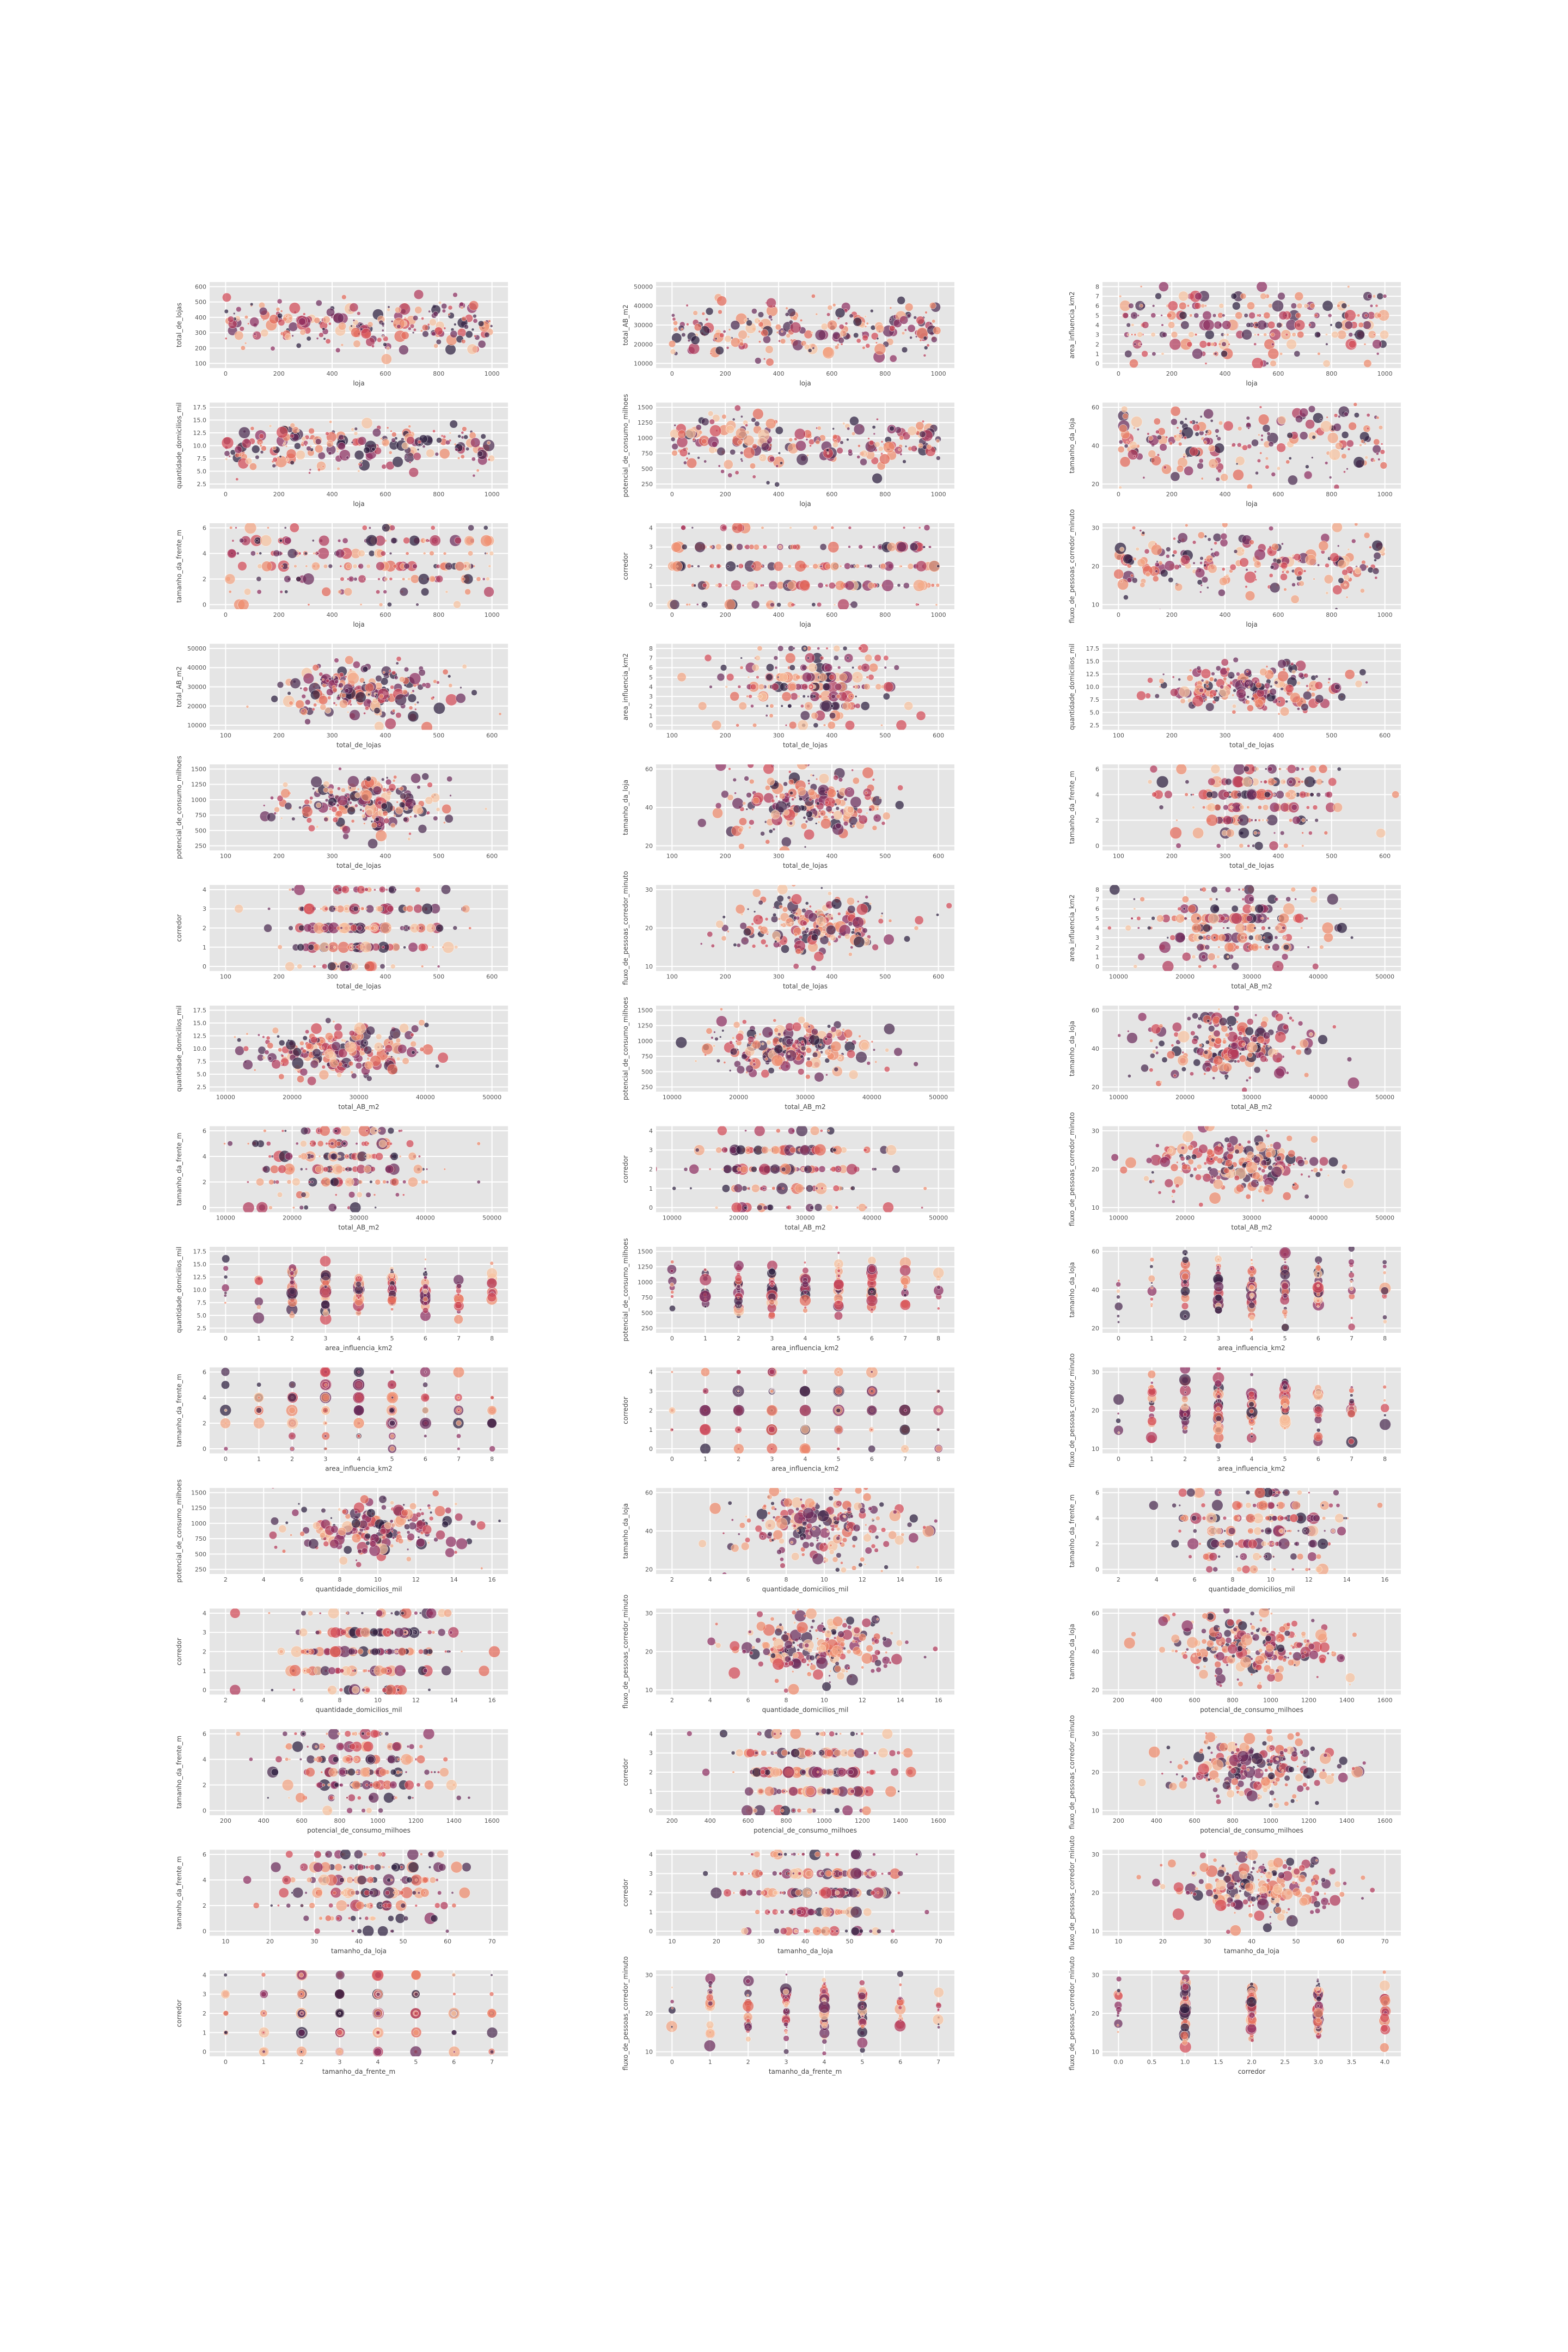  What do you see at coordinates (649, 769) in the screenshot?
I see `y-tick-label: 60` at bounding box center [649, 769].